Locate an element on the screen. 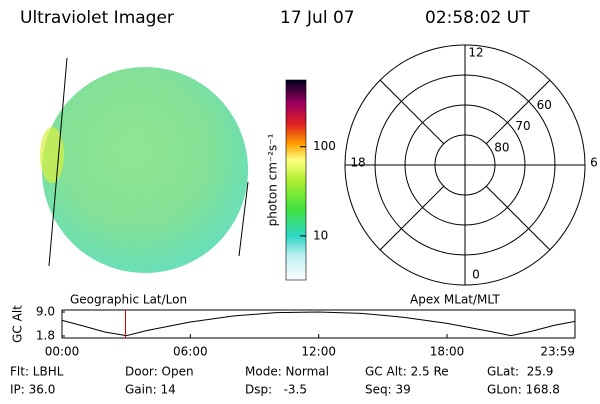 The width and height of the screenshot is (600, 404). x-tick-label: 00:00 is located at coordinates (62, 352).